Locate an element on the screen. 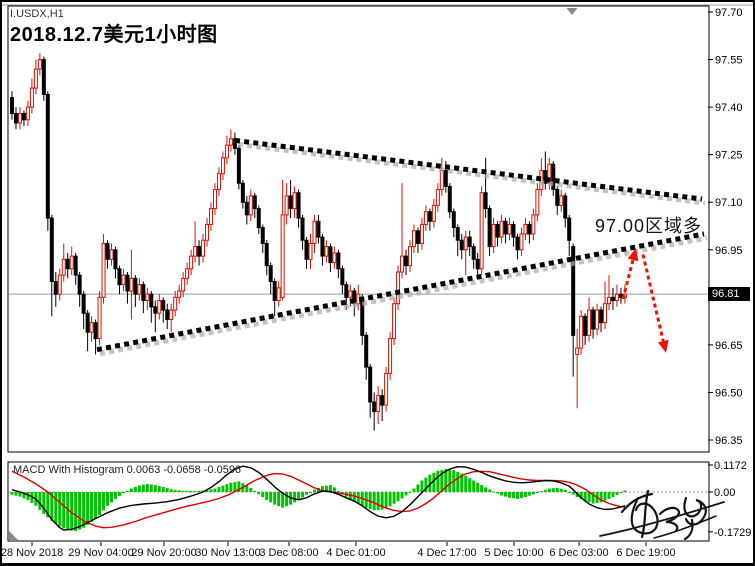 The height and width of the screenshot is (566, 755). arrow-reject-down is located at coordinates (655, 303).